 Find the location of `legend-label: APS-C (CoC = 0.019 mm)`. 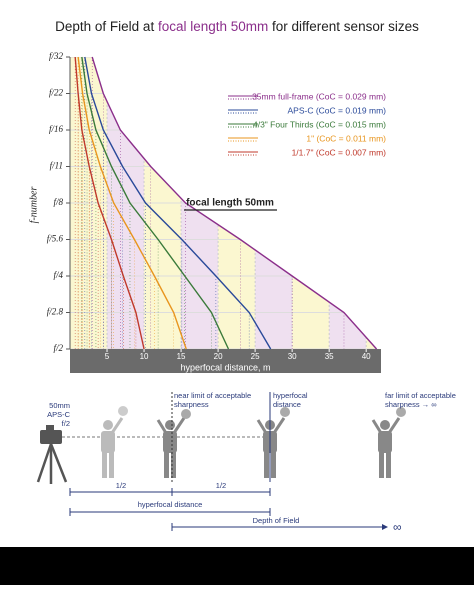

legend-label: APS-C (CoC = 0.019 mm) is located at coordinates (337, 110).